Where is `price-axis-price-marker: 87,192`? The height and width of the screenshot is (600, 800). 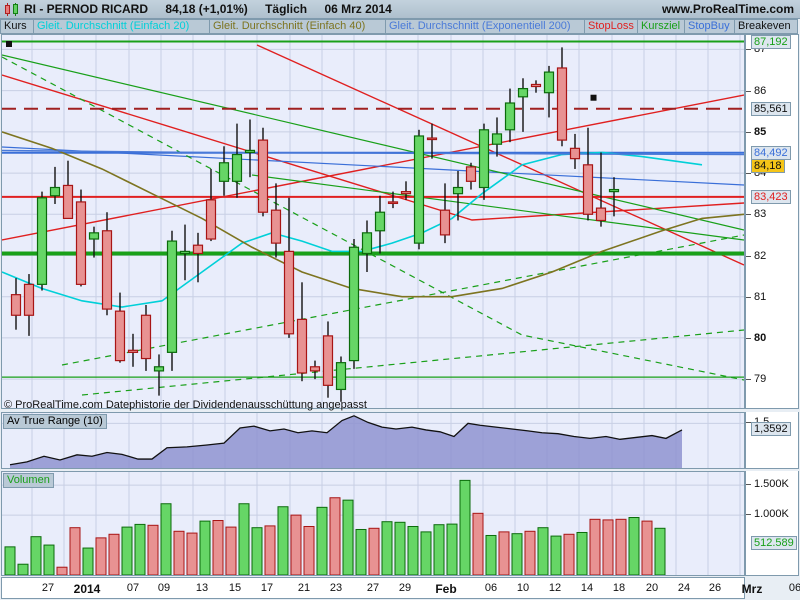 price-axis-price-marker: 87,192 is located at coordinates (771, 41).